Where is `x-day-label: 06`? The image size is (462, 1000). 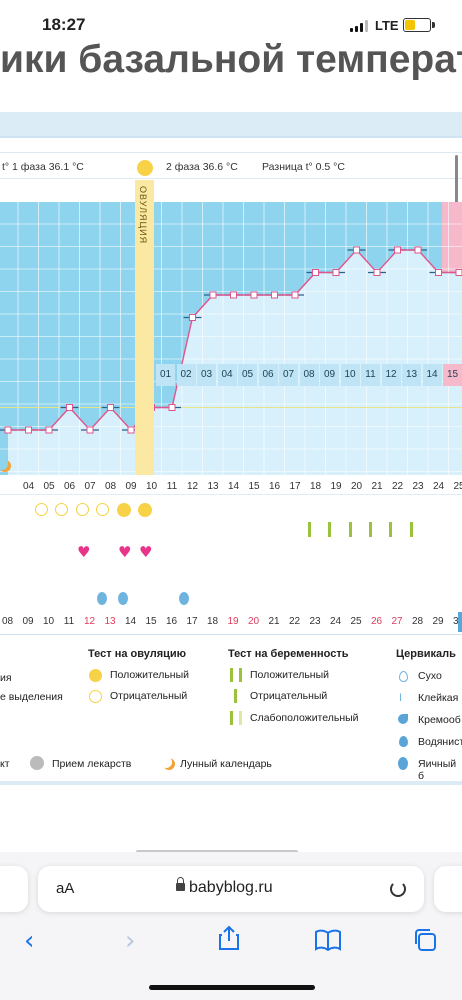
x-day-label: 06 is located at coordinates (69, 486).